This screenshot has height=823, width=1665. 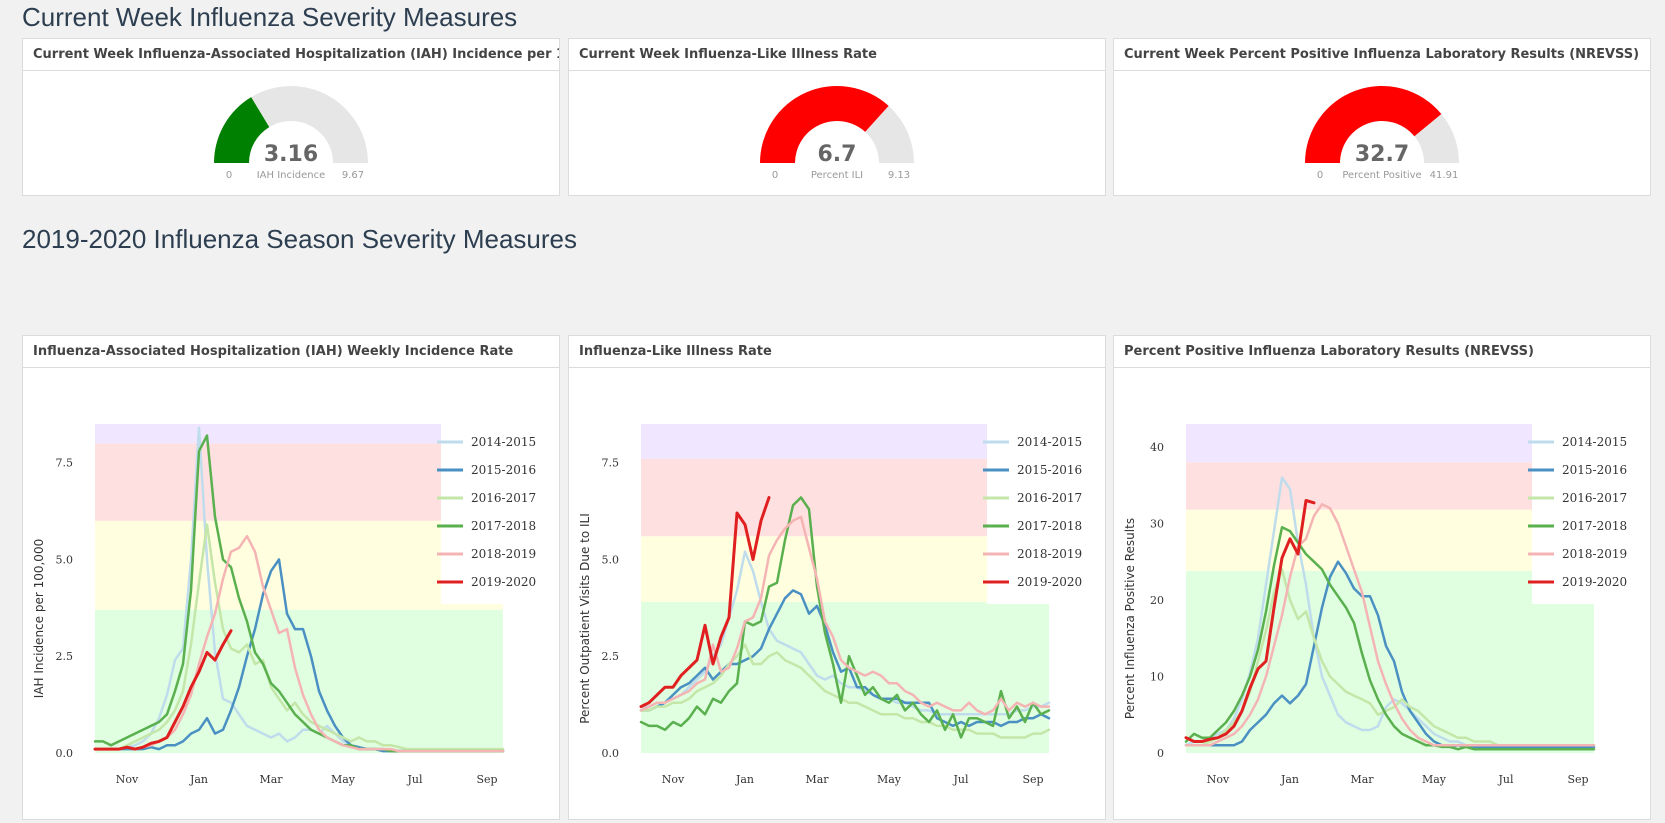 What do you see at coordinates (1157, 523) in the screenshot?
I see `y-tick-label: 30` at bounding box center [1157, 523].